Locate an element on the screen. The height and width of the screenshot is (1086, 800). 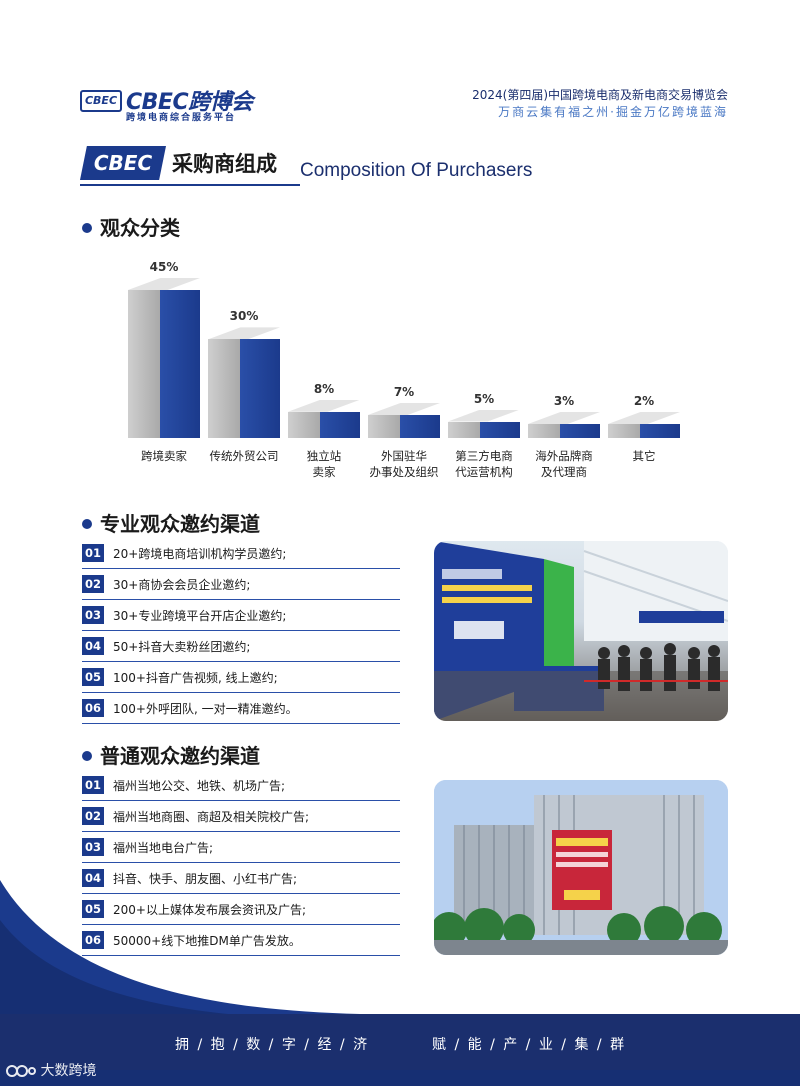
watermark: 大数跨境 is located at coordinates (51, 1070).